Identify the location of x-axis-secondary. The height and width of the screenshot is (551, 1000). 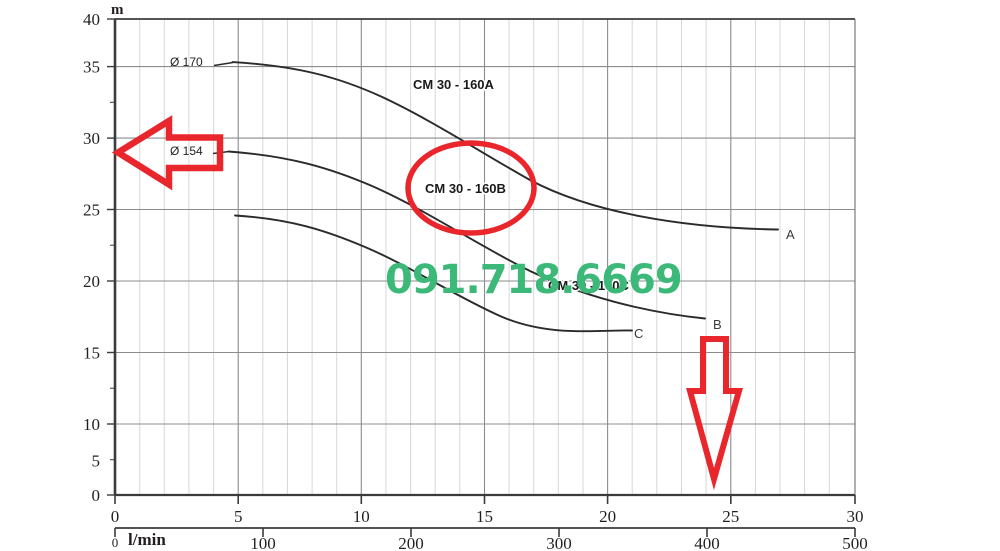
(485, 532).